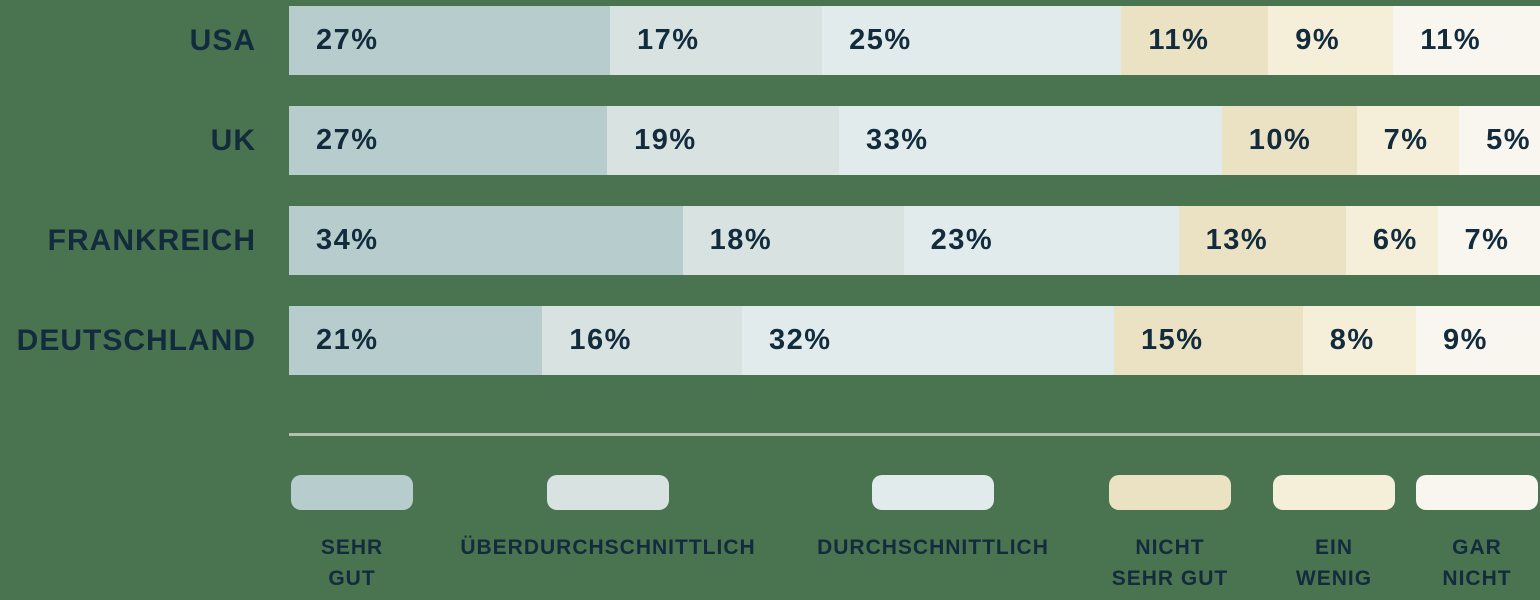 This screenshot has width=1540, height=600. I want to click on bar-segment: 25%, so click(972, 40).